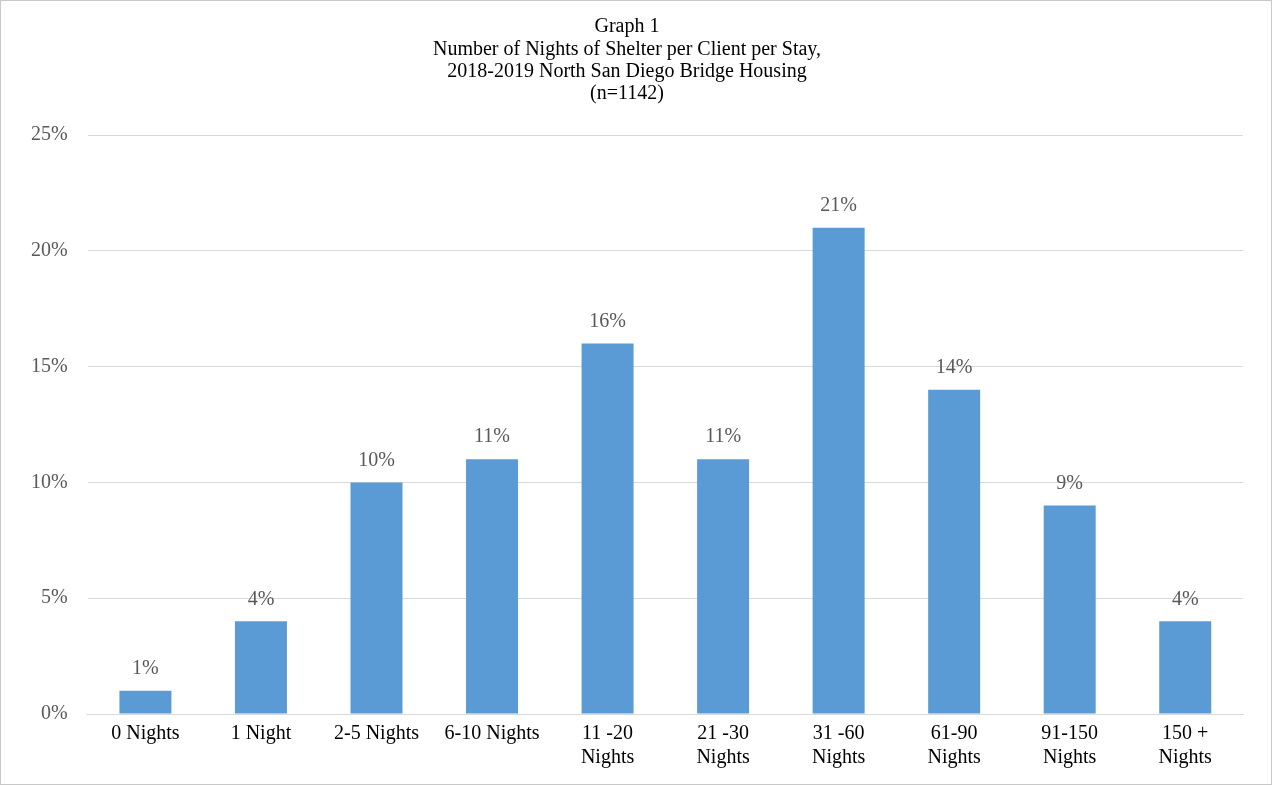  I want to click on y-tick-label: 25%, so click(49, 133).